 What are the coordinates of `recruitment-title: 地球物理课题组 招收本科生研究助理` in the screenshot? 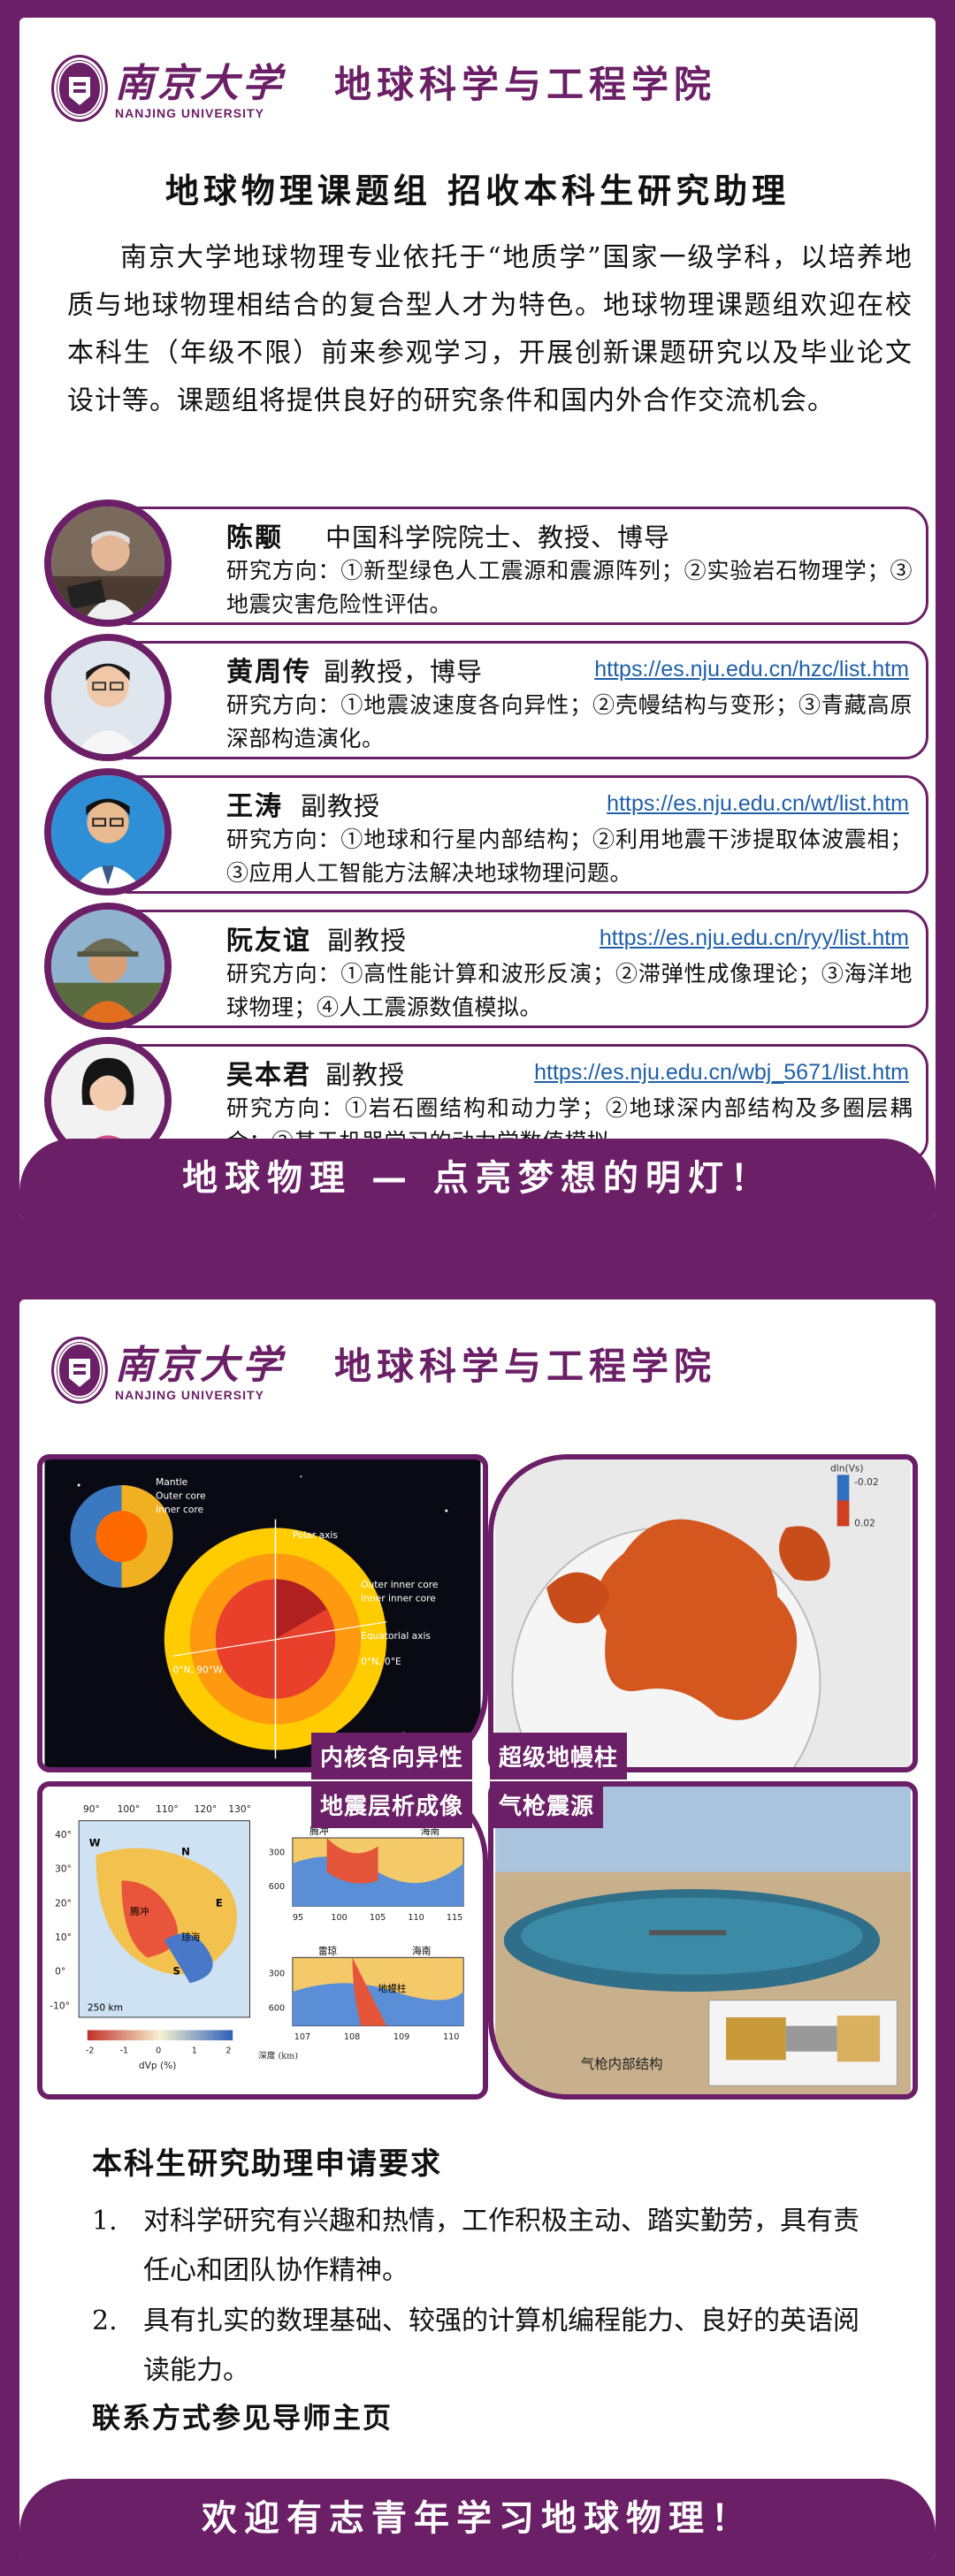 It's located at (477, 190).